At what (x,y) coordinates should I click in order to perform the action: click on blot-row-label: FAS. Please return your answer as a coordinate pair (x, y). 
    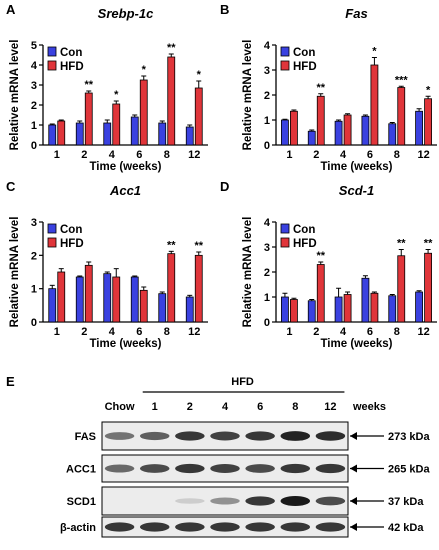
    Looking at the image, I should click on (85, 437).